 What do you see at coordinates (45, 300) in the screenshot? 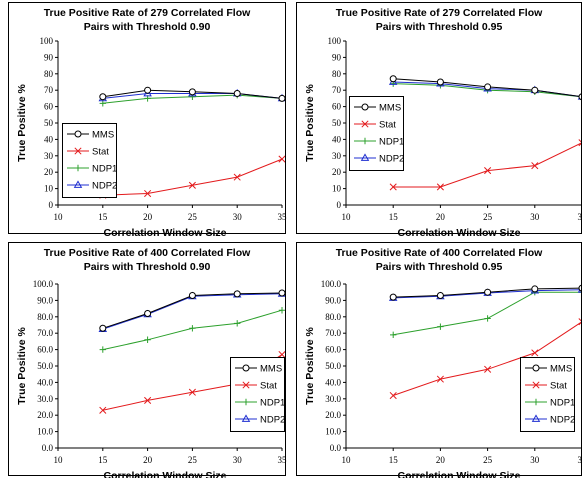
I see `y-tick-label: 90.0` at bounding box center [45, 300].